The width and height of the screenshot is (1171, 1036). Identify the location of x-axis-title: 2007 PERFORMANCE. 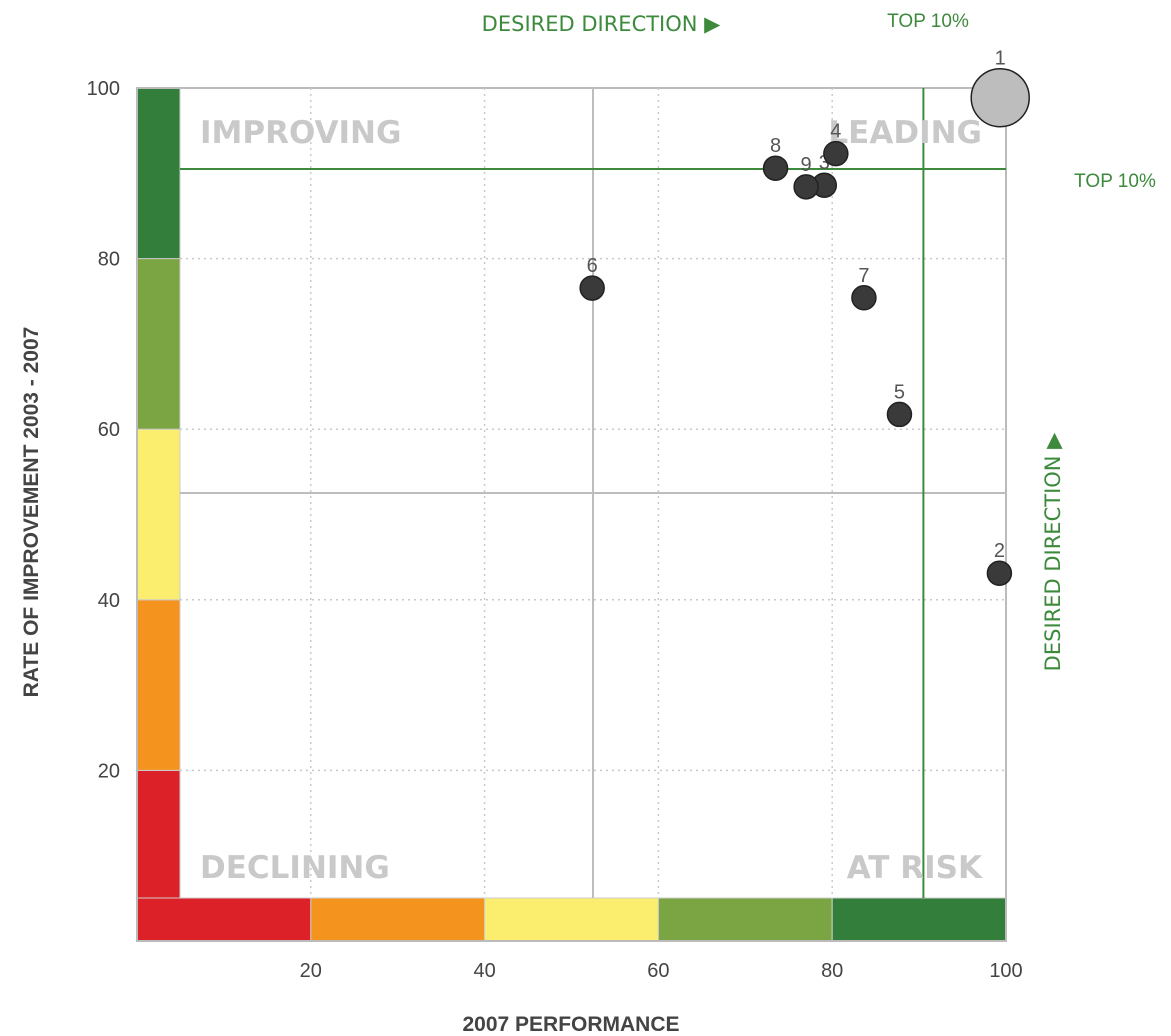
(570, 1024).